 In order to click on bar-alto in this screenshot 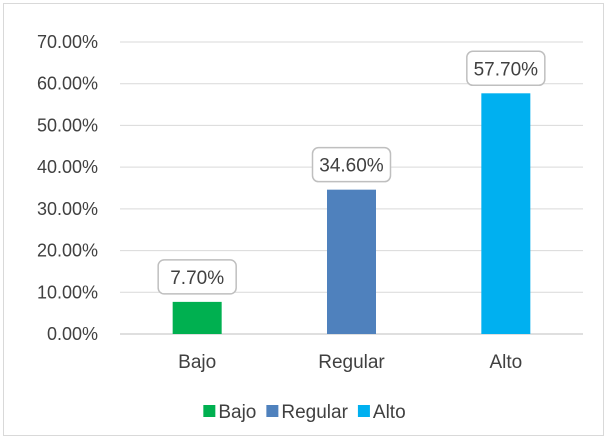, I will do `click(506, 214)`.